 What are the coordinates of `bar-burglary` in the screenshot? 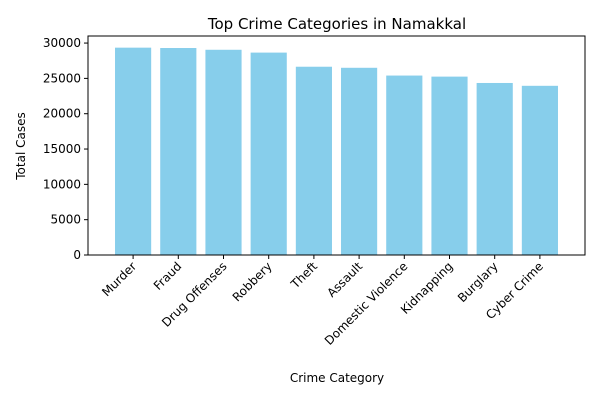 It's located at (494, 168).